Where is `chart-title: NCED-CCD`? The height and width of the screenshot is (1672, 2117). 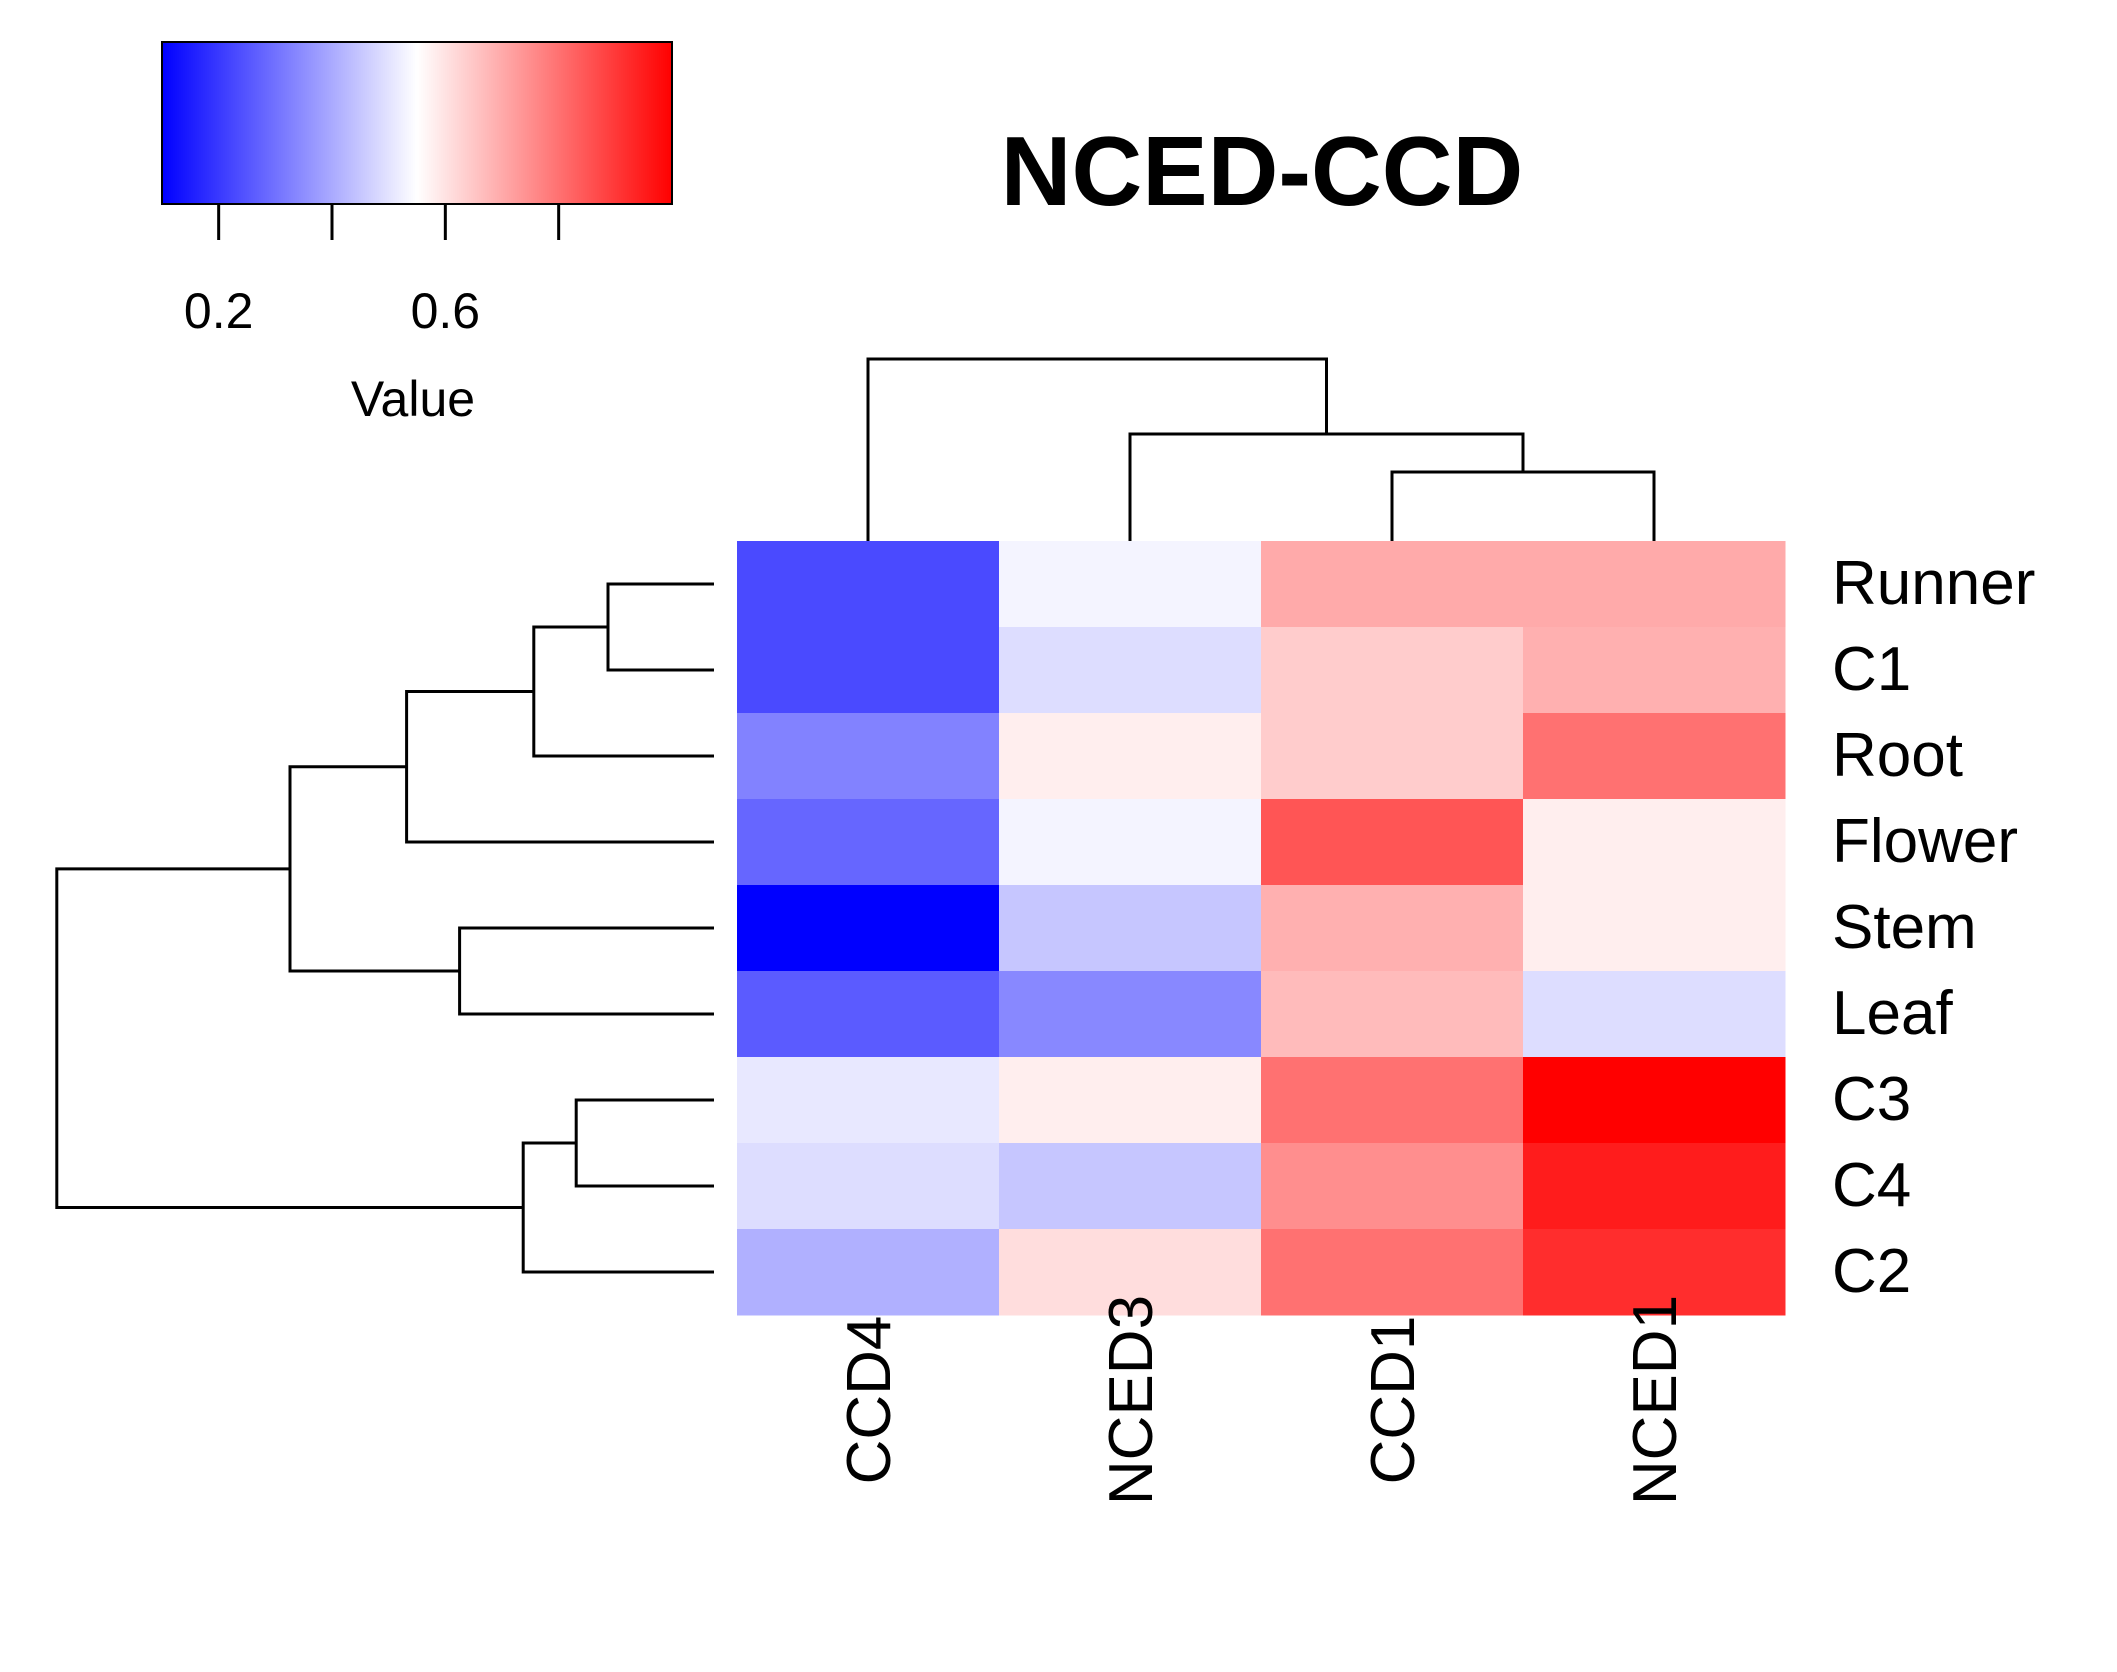
chart-title: NCED-CCD is located at coordinates (1262, 171).